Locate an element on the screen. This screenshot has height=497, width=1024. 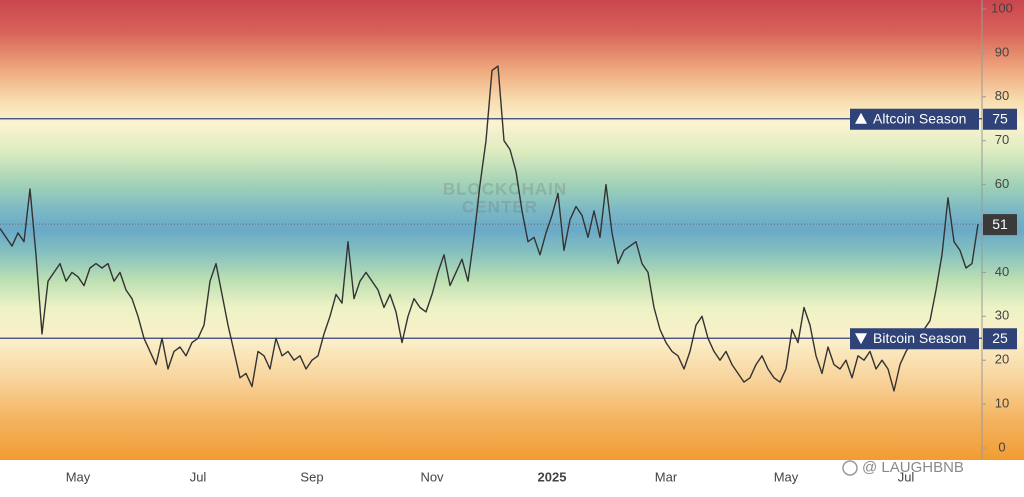
x-tick-label: 2025 is located at coordinates (552, 476).